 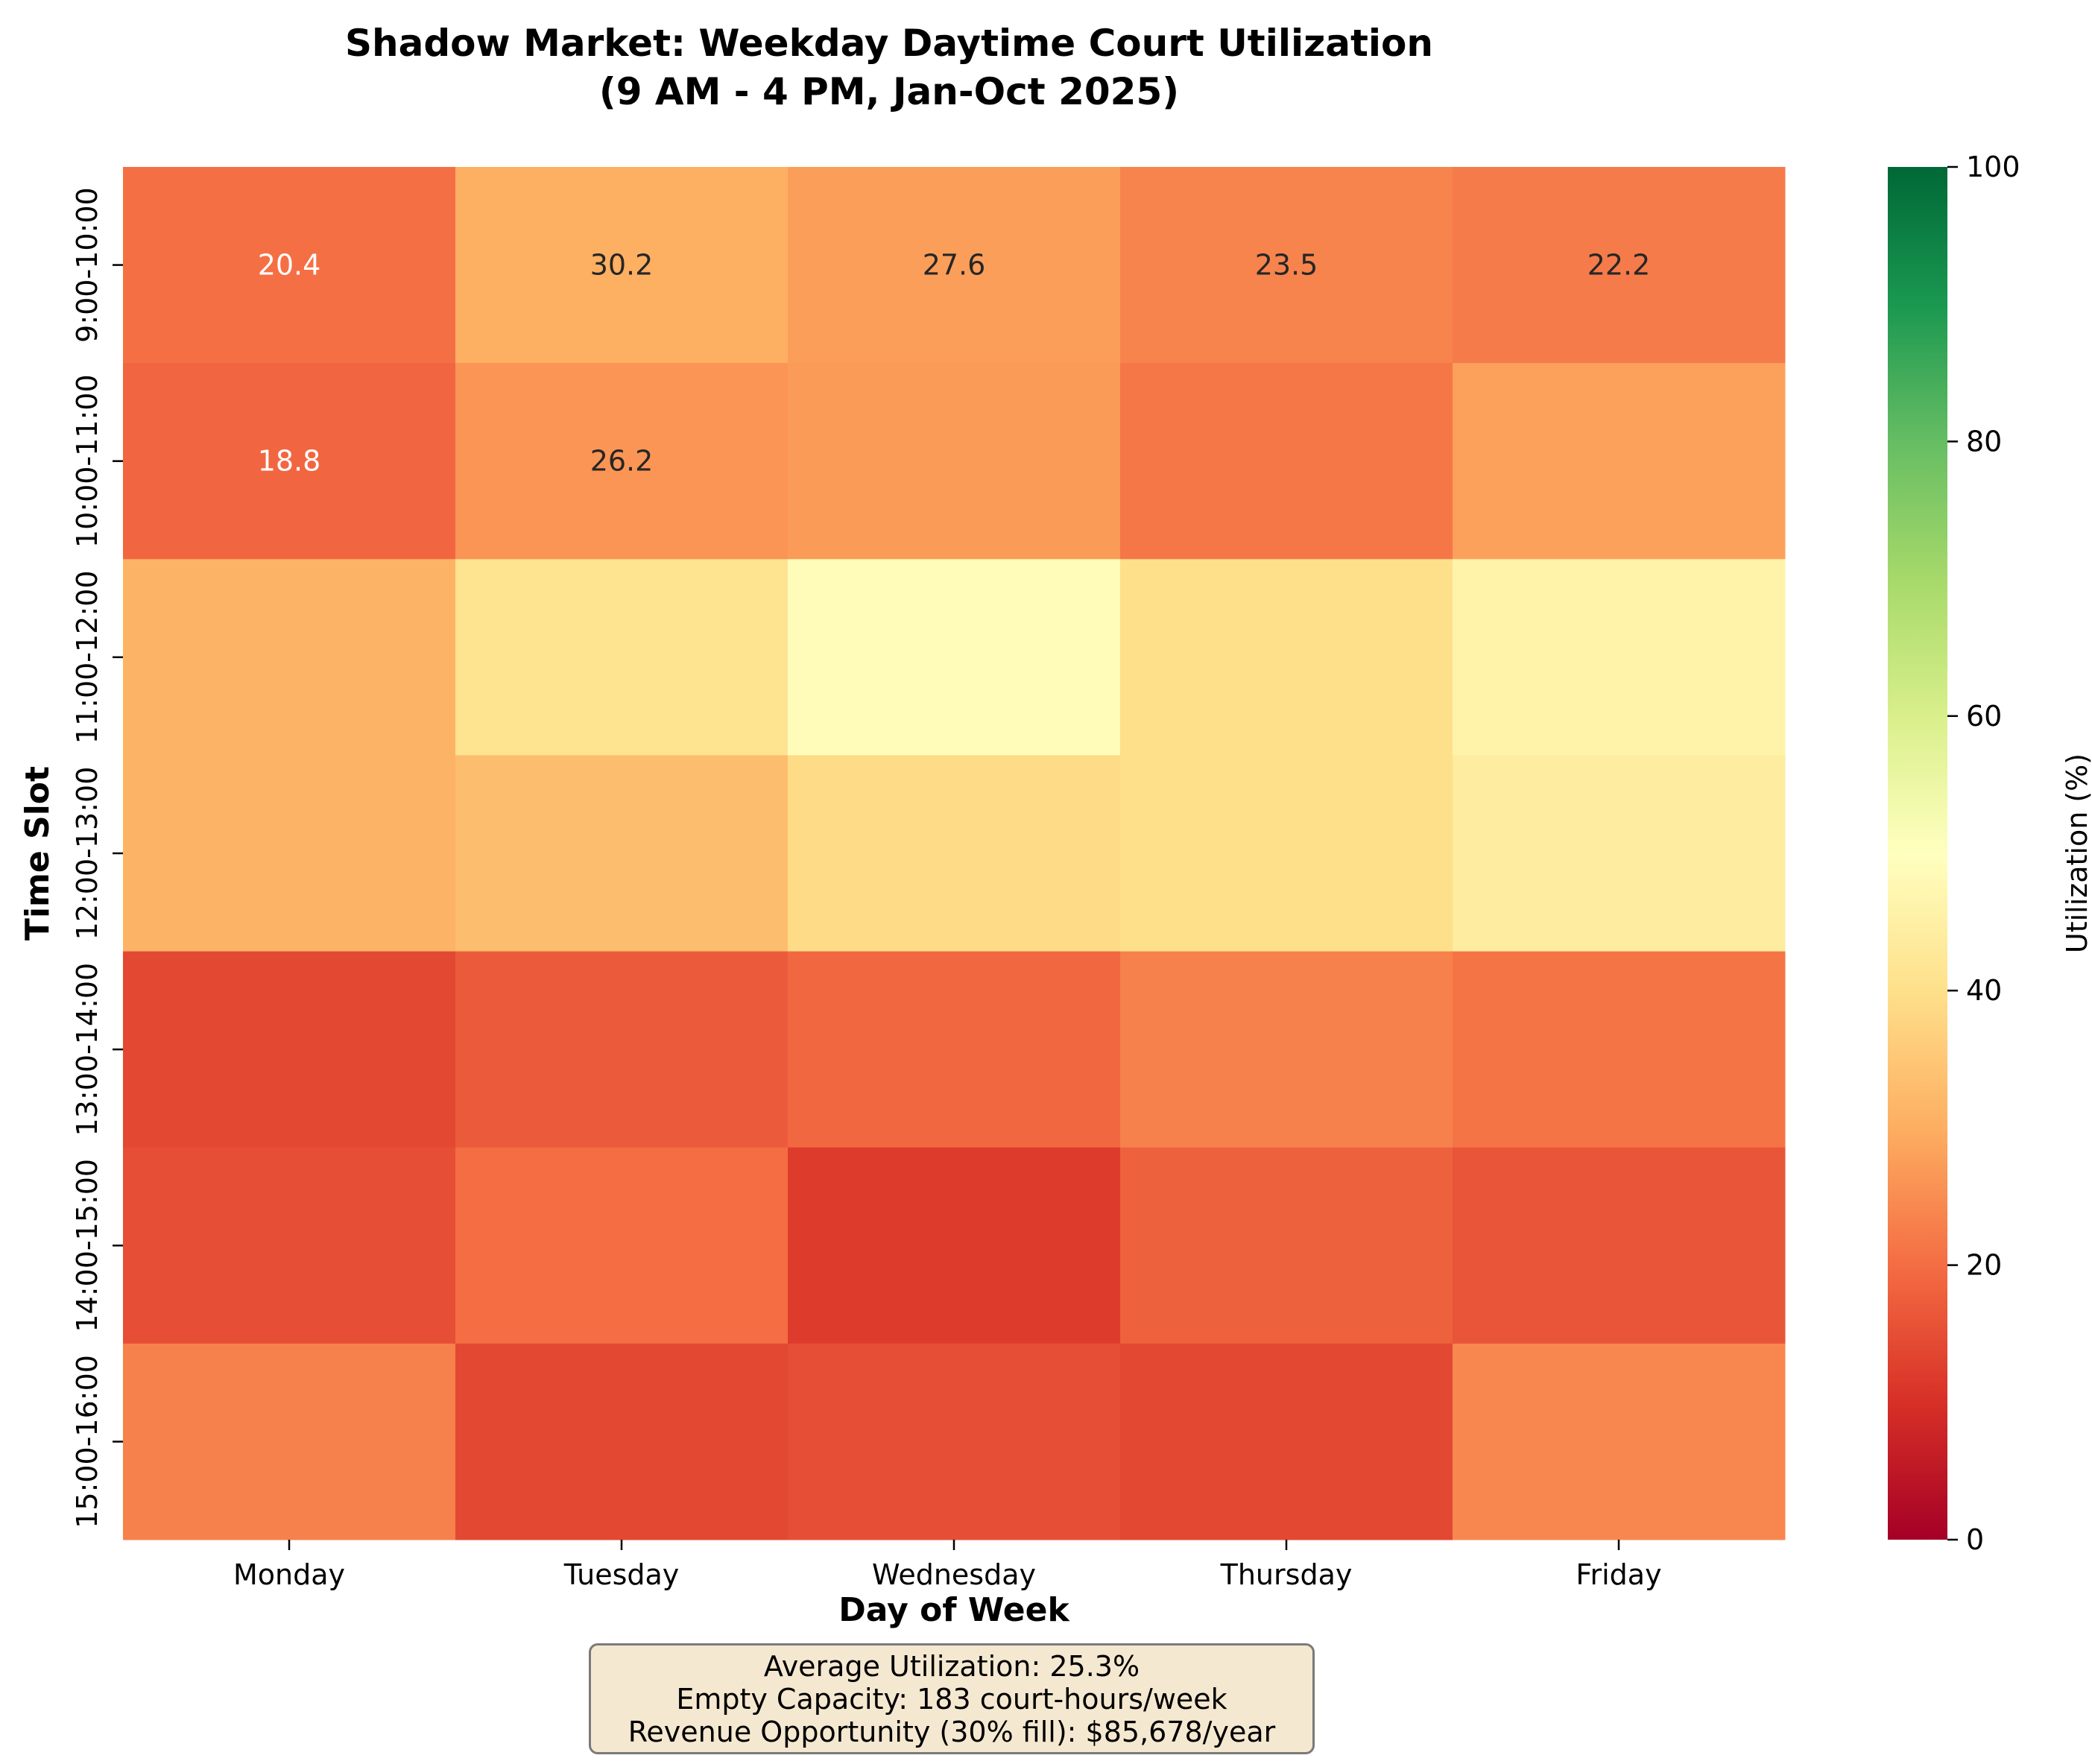 I want to click on colorbar-tick-label: 40, so click(x=1984, y=991).